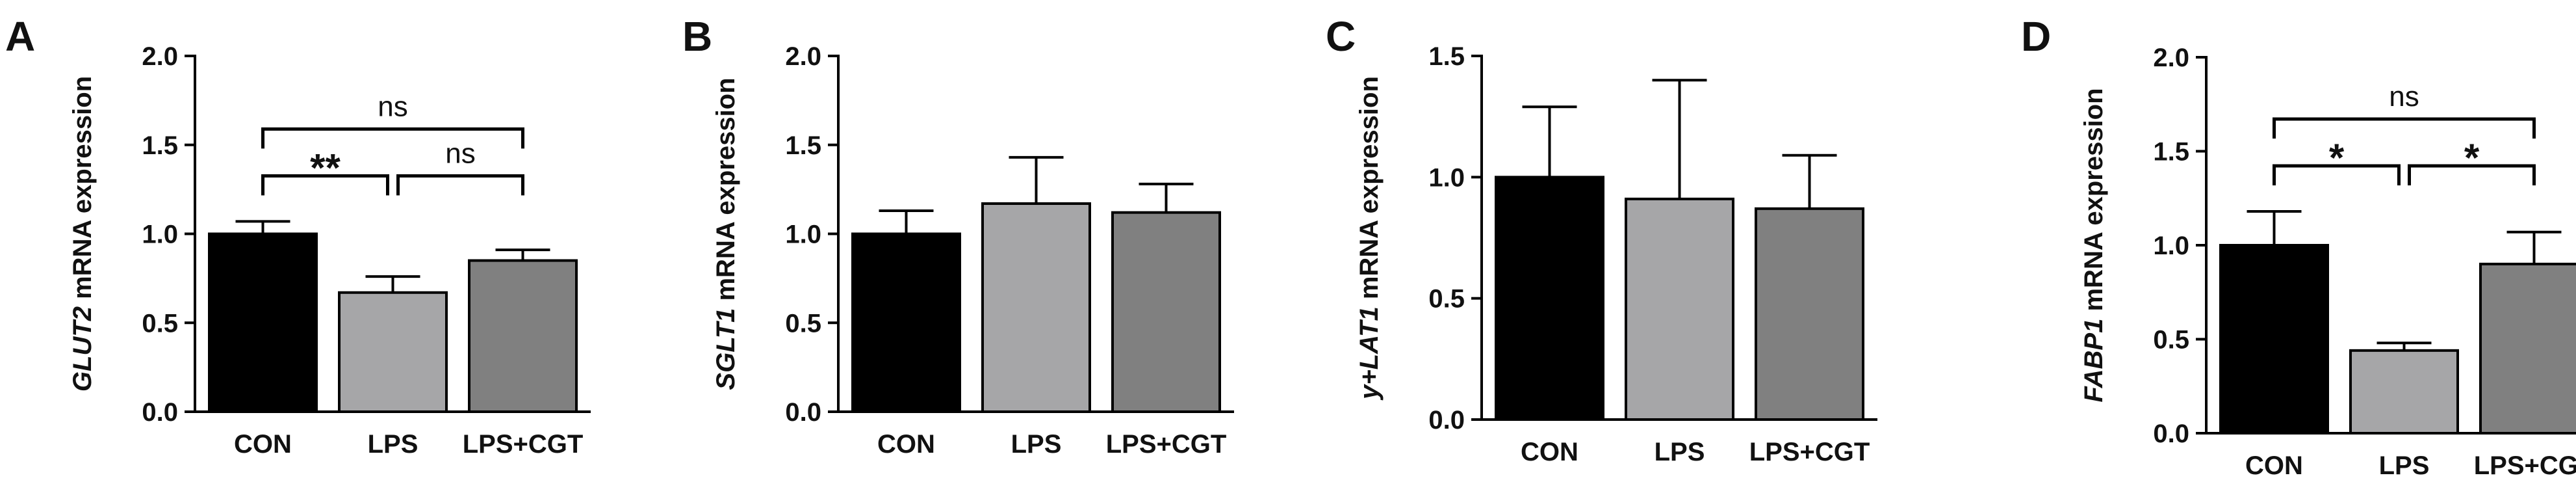  What do you see at coordinates (1369, 353) in the screenshot?
I see `y-axis-label-gene: y+LAT1` at bounding box center [1369, 353].